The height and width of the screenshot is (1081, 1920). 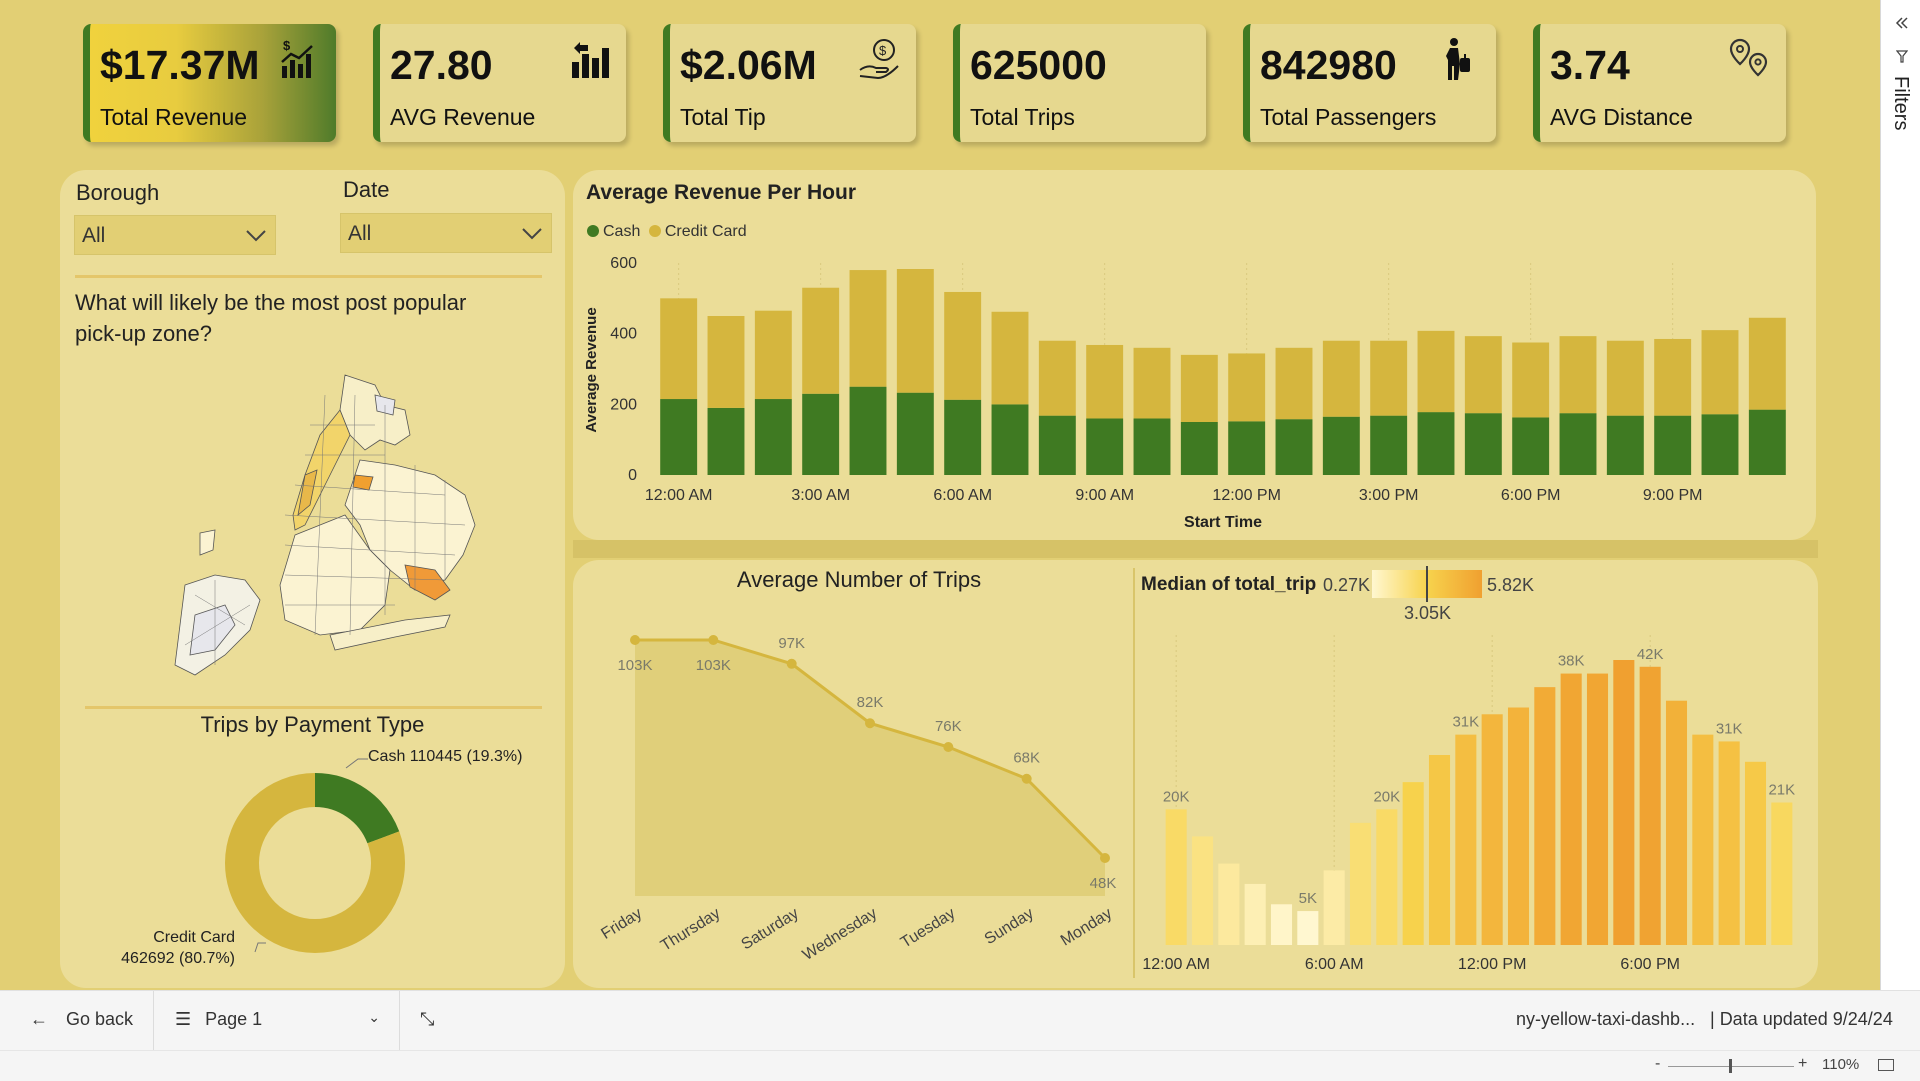 I want to click on collapse-left-icon, so click(x=1902, y=23).